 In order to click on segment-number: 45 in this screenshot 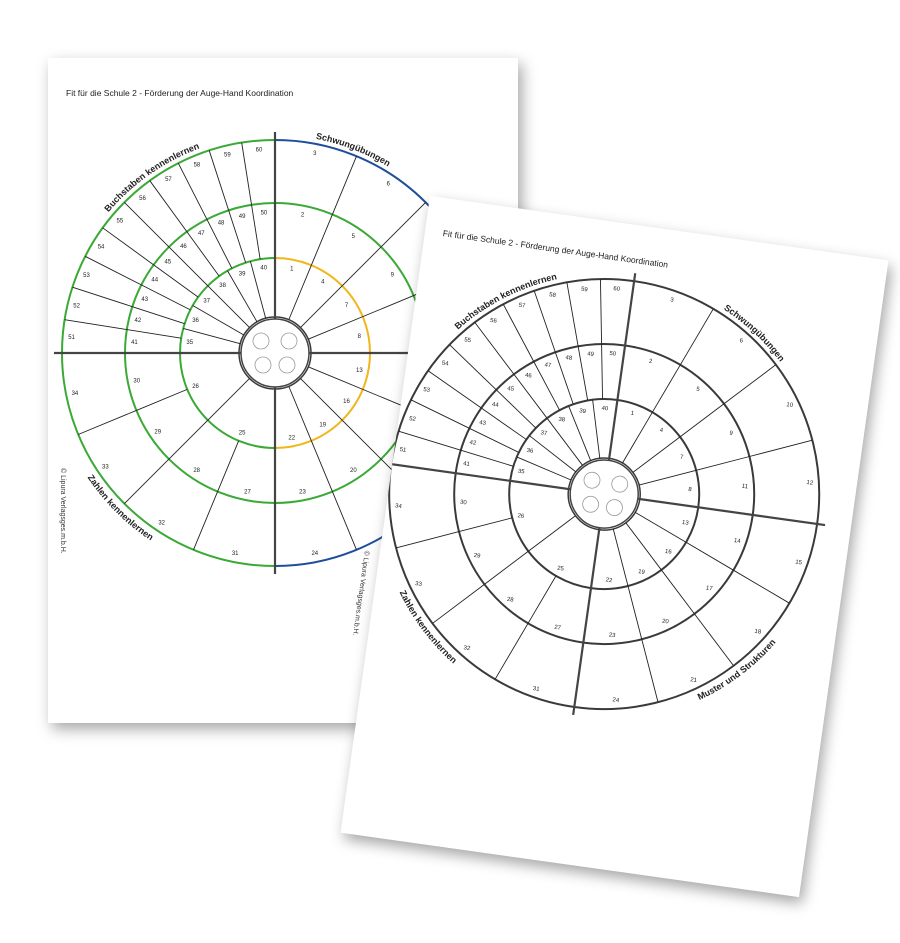, I will do `click(167, 262)`.